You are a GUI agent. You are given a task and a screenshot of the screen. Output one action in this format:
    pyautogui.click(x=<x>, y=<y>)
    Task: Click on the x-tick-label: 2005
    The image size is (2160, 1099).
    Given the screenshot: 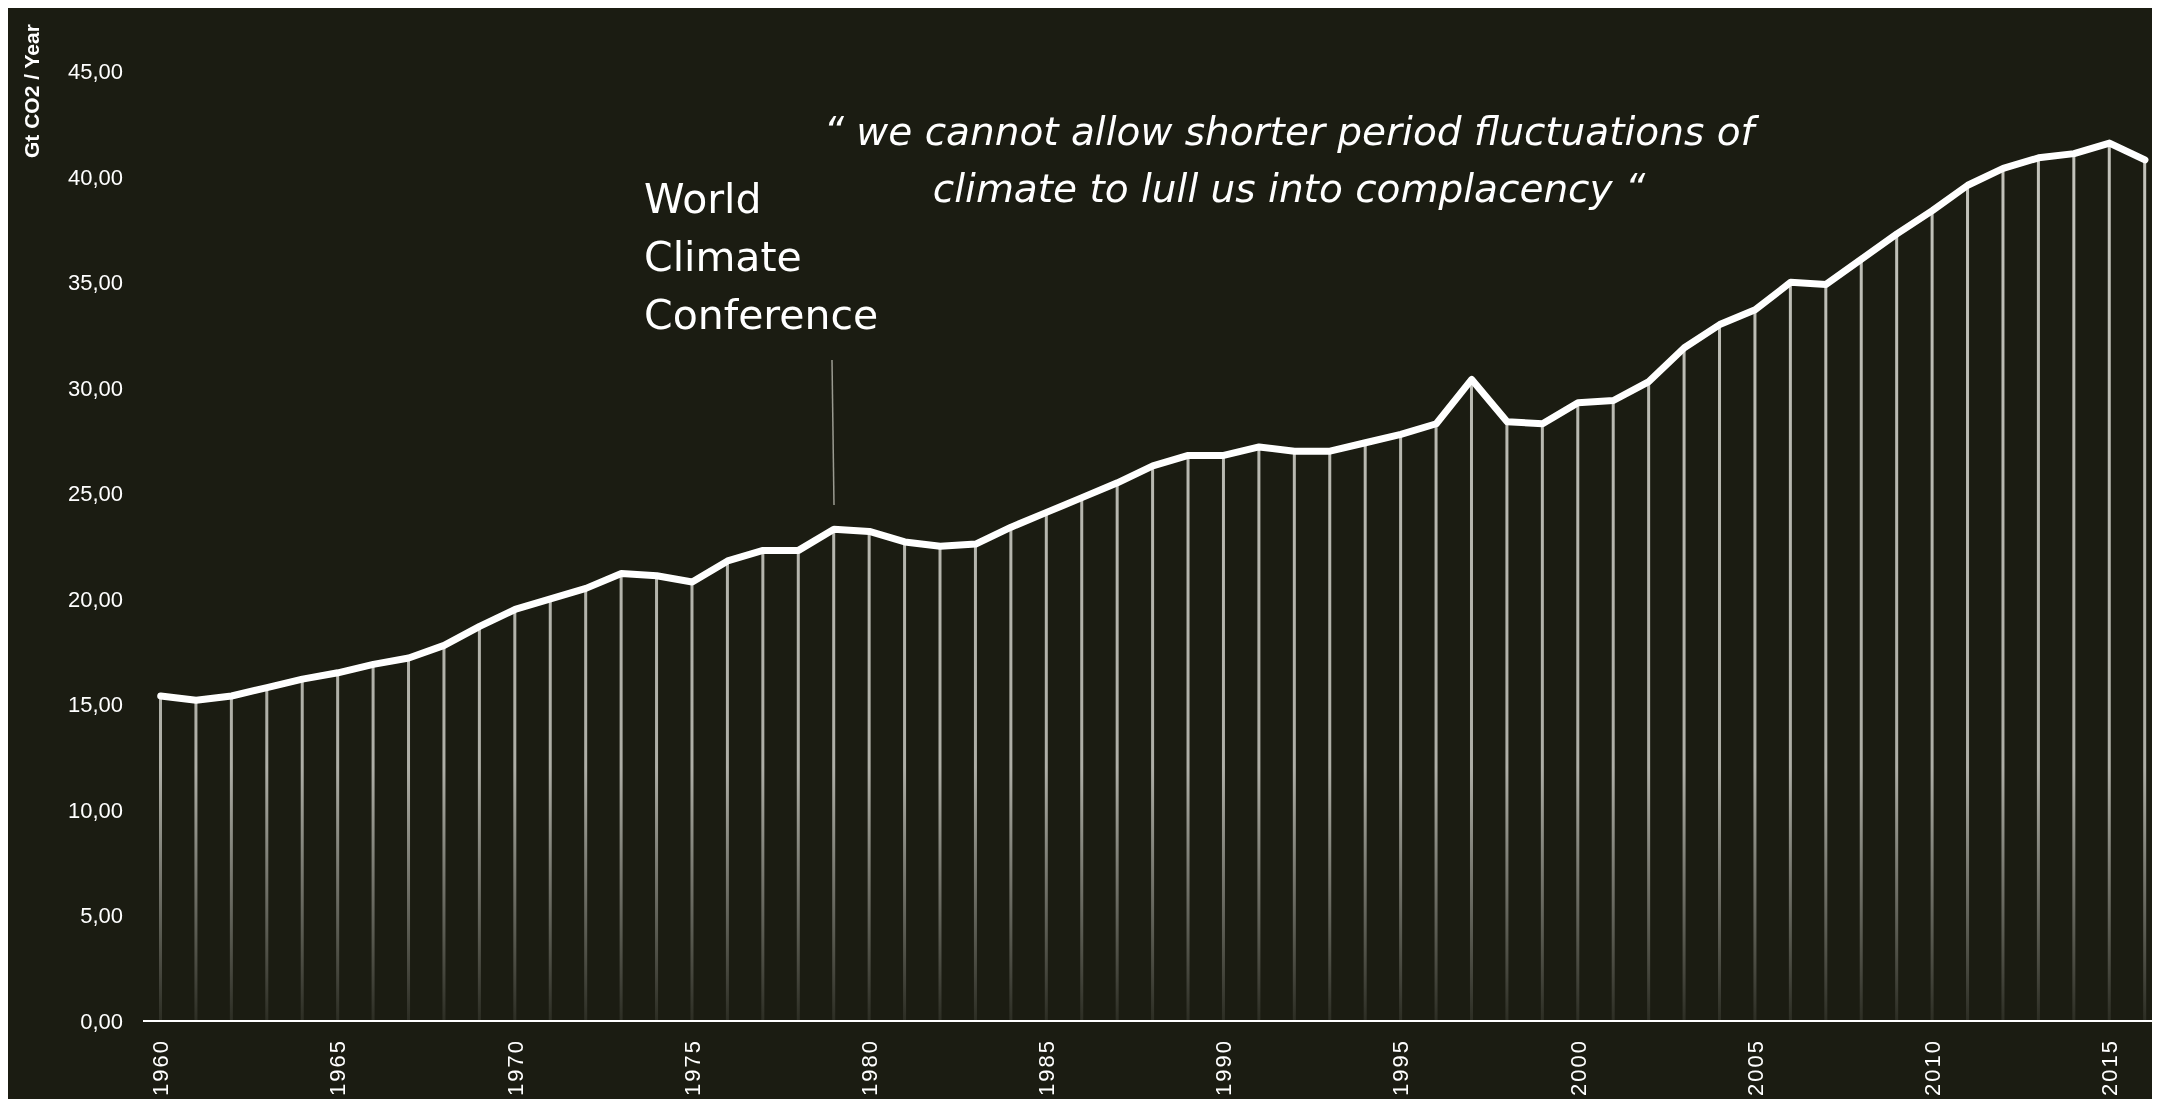 What is the action you would take?
    pyautogui.click(x=1755, y=1067)
    